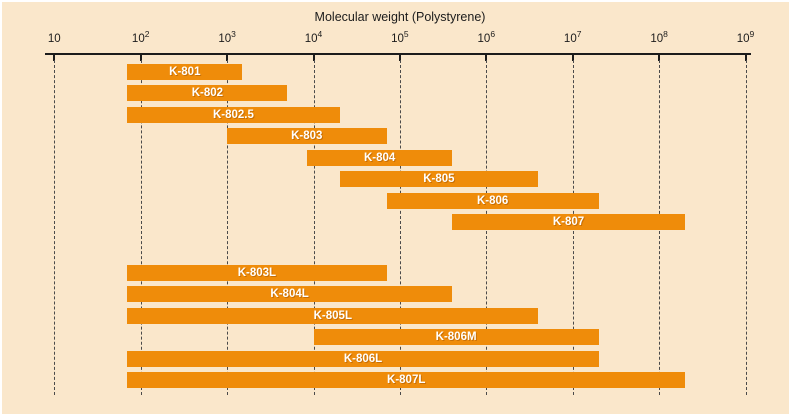 This screenshot has width=791, height=416. I want to click on axis-tick-label: 10³, so click(227, 37).